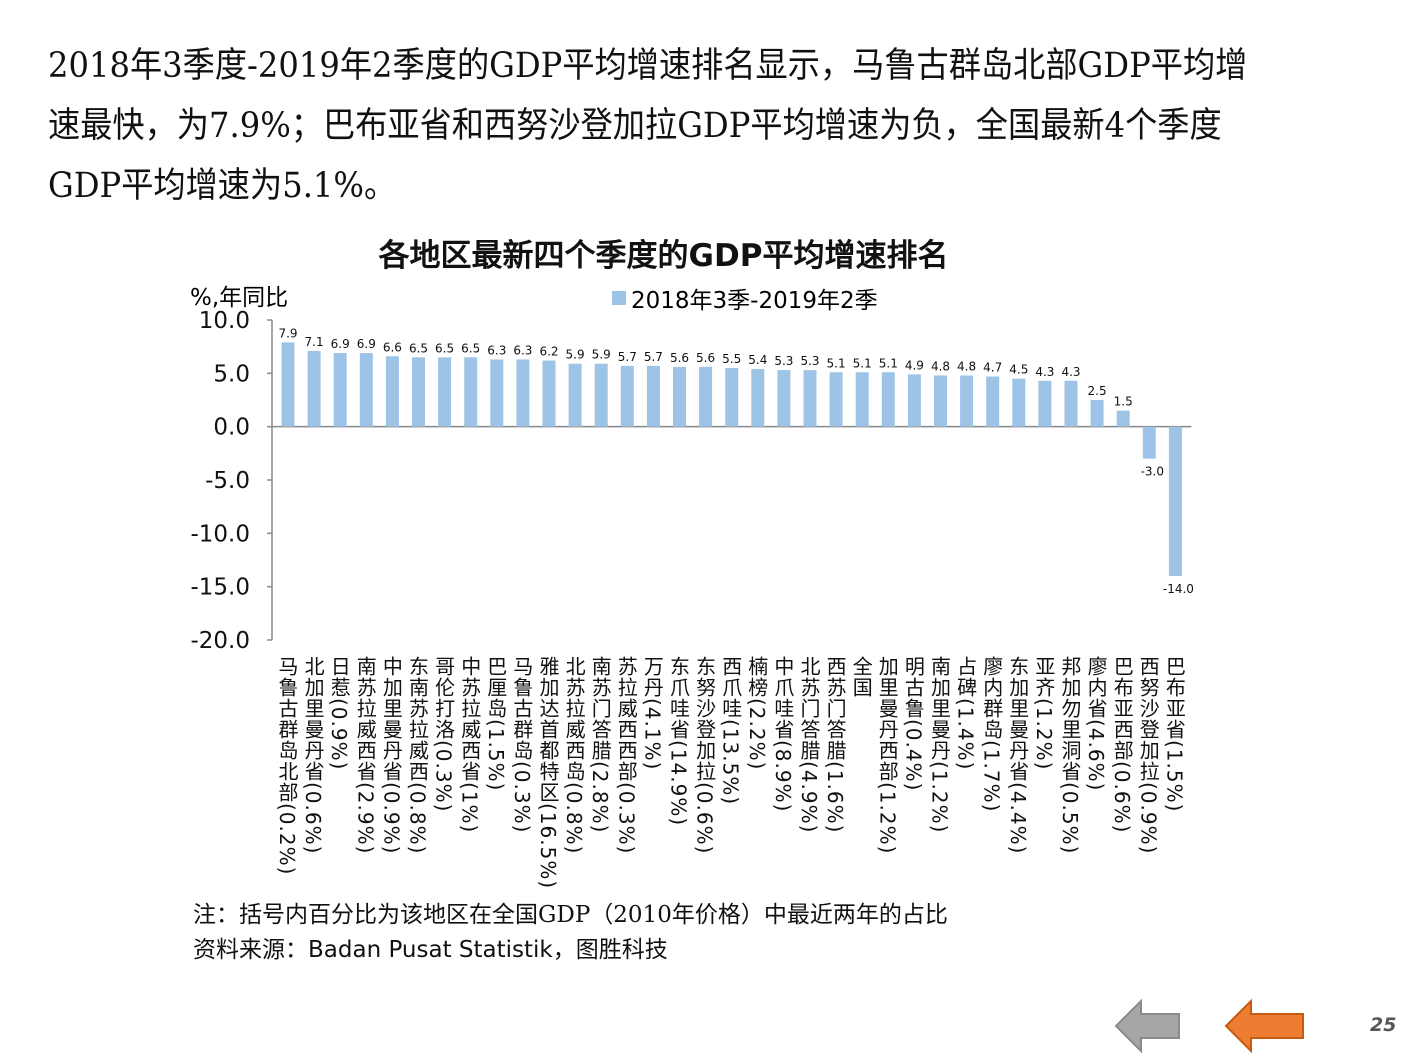  Describe the element at coordinates (1123, 402) in the screenshot. I see `data-label: 1.5` at that location.